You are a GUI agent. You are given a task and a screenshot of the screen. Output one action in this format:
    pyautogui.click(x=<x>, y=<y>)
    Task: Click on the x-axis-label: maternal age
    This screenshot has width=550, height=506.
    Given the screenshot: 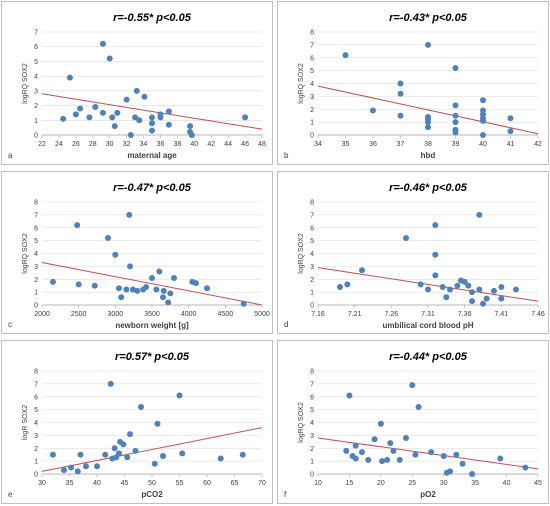 What is the action you would take?
    pyautogui.click(x=152, y=155)
    